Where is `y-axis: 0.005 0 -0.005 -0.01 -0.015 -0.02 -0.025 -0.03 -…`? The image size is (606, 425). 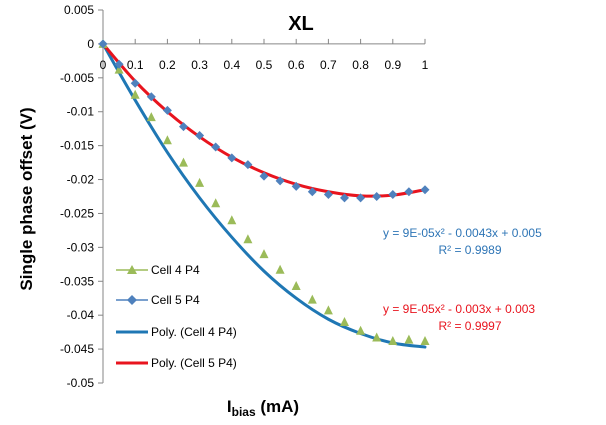
y-axis: 0.005 0 -0.005 -0.01 -0.015 -0.02 -0.025 -0.03 -… is located at coordinates (82, 196).